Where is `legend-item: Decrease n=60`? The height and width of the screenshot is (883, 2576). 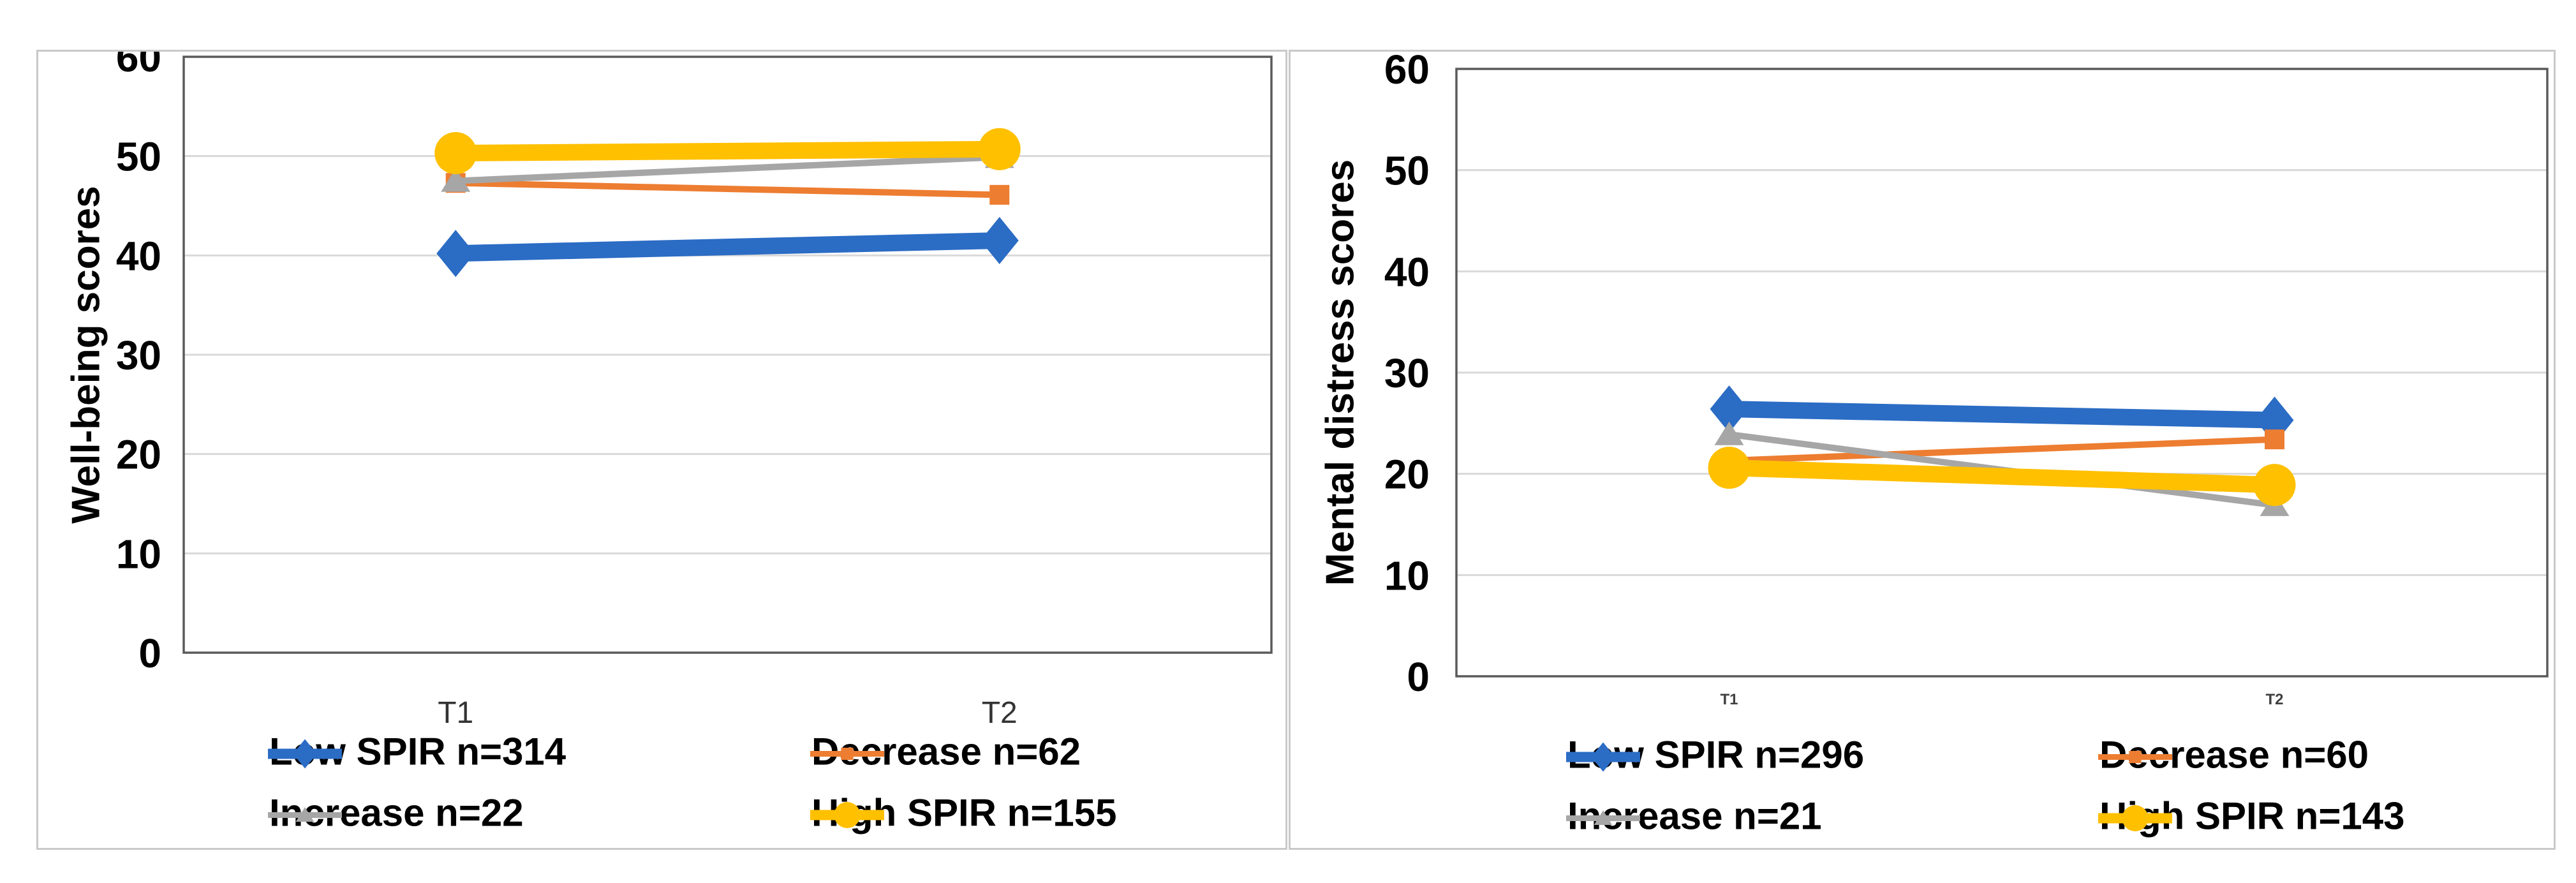 legend-item: Decrease n=60 is located at coordinates (2233, 755).